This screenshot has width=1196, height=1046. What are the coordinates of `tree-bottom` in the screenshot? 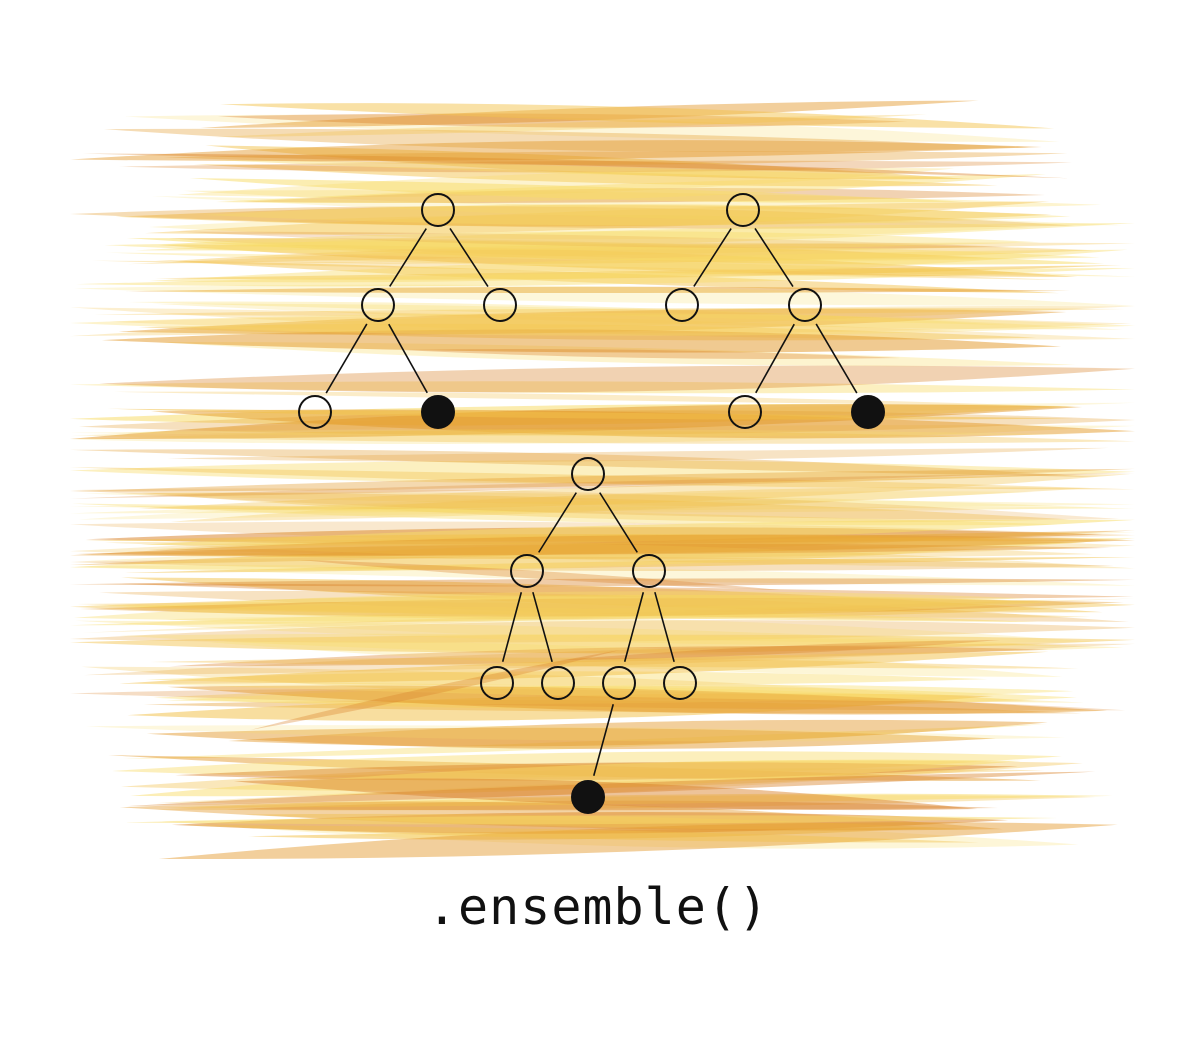 It's located at (588, 635).